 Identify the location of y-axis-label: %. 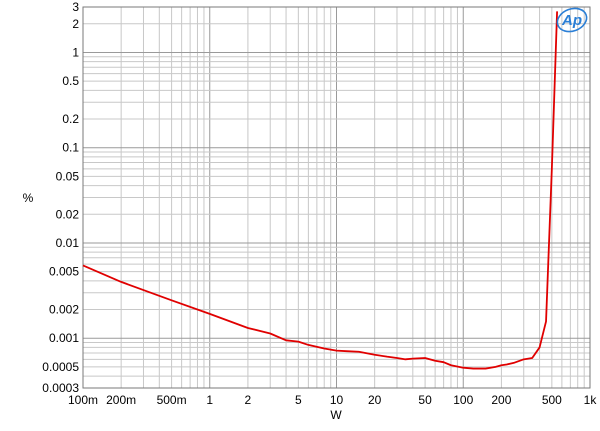
(28, 198).